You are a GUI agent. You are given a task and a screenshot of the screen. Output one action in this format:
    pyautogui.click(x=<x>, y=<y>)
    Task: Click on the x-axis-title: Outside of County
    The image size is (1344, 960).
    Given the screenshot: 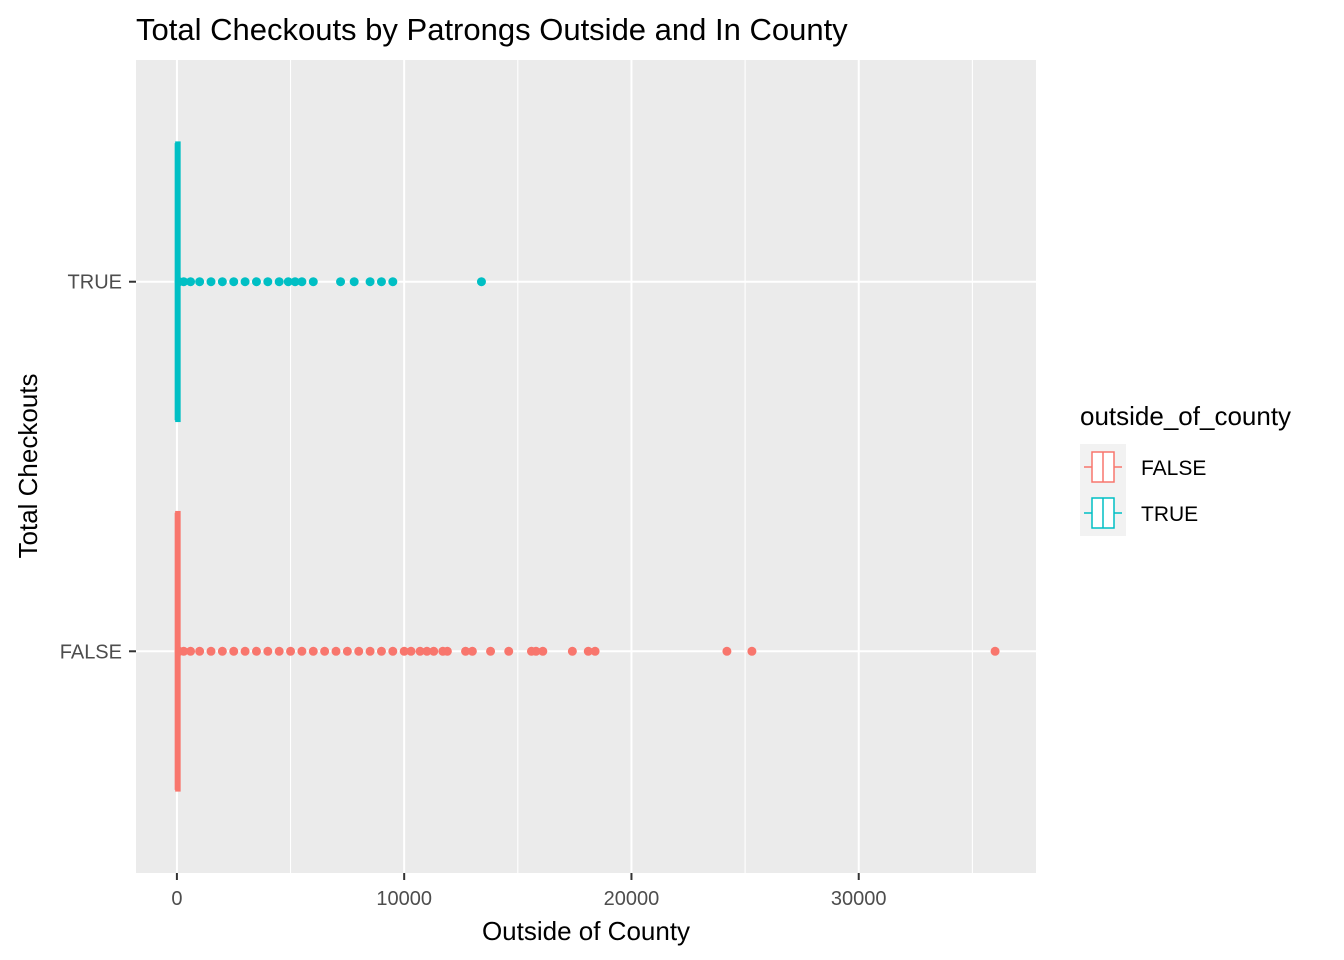 What is the action you would take?
    pyautogui.click(x=586, y=931)
    